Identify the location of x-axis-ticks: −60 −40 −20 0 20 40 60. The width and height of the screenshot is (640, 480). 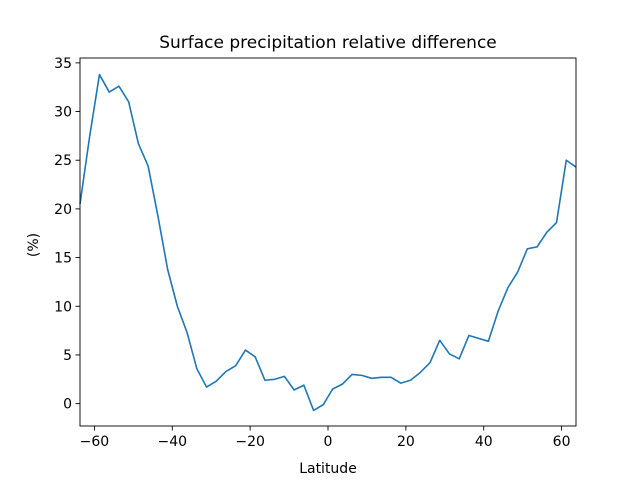
(325, 438).